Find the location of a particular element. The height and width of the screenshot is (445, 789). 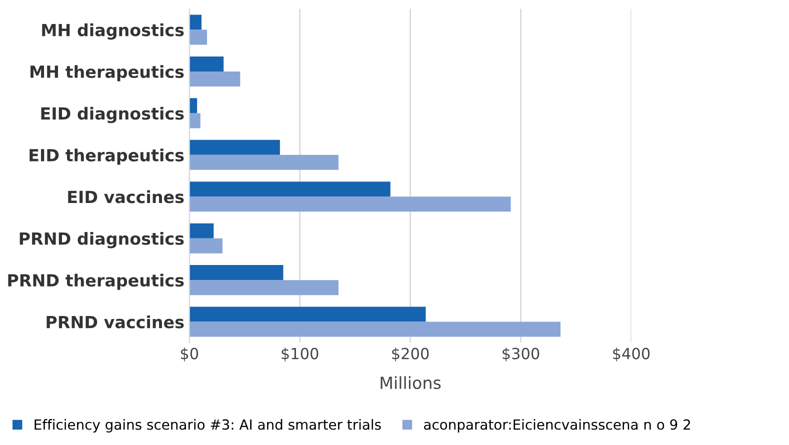

x-tick-label: $0 is located at coordinates (189, 355).